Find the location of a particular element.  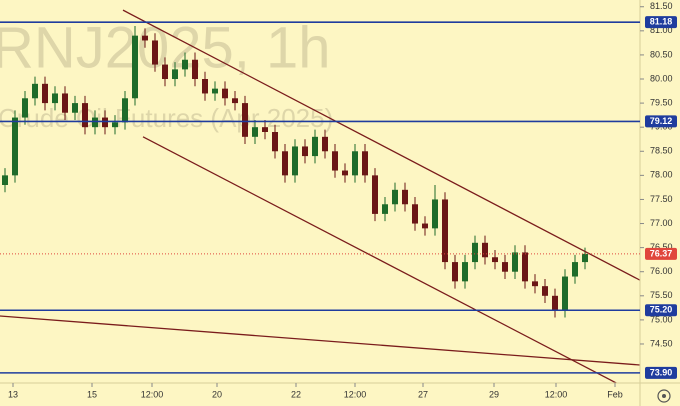

y-tick-label: 80.00 is located at coordinates (661, 78).